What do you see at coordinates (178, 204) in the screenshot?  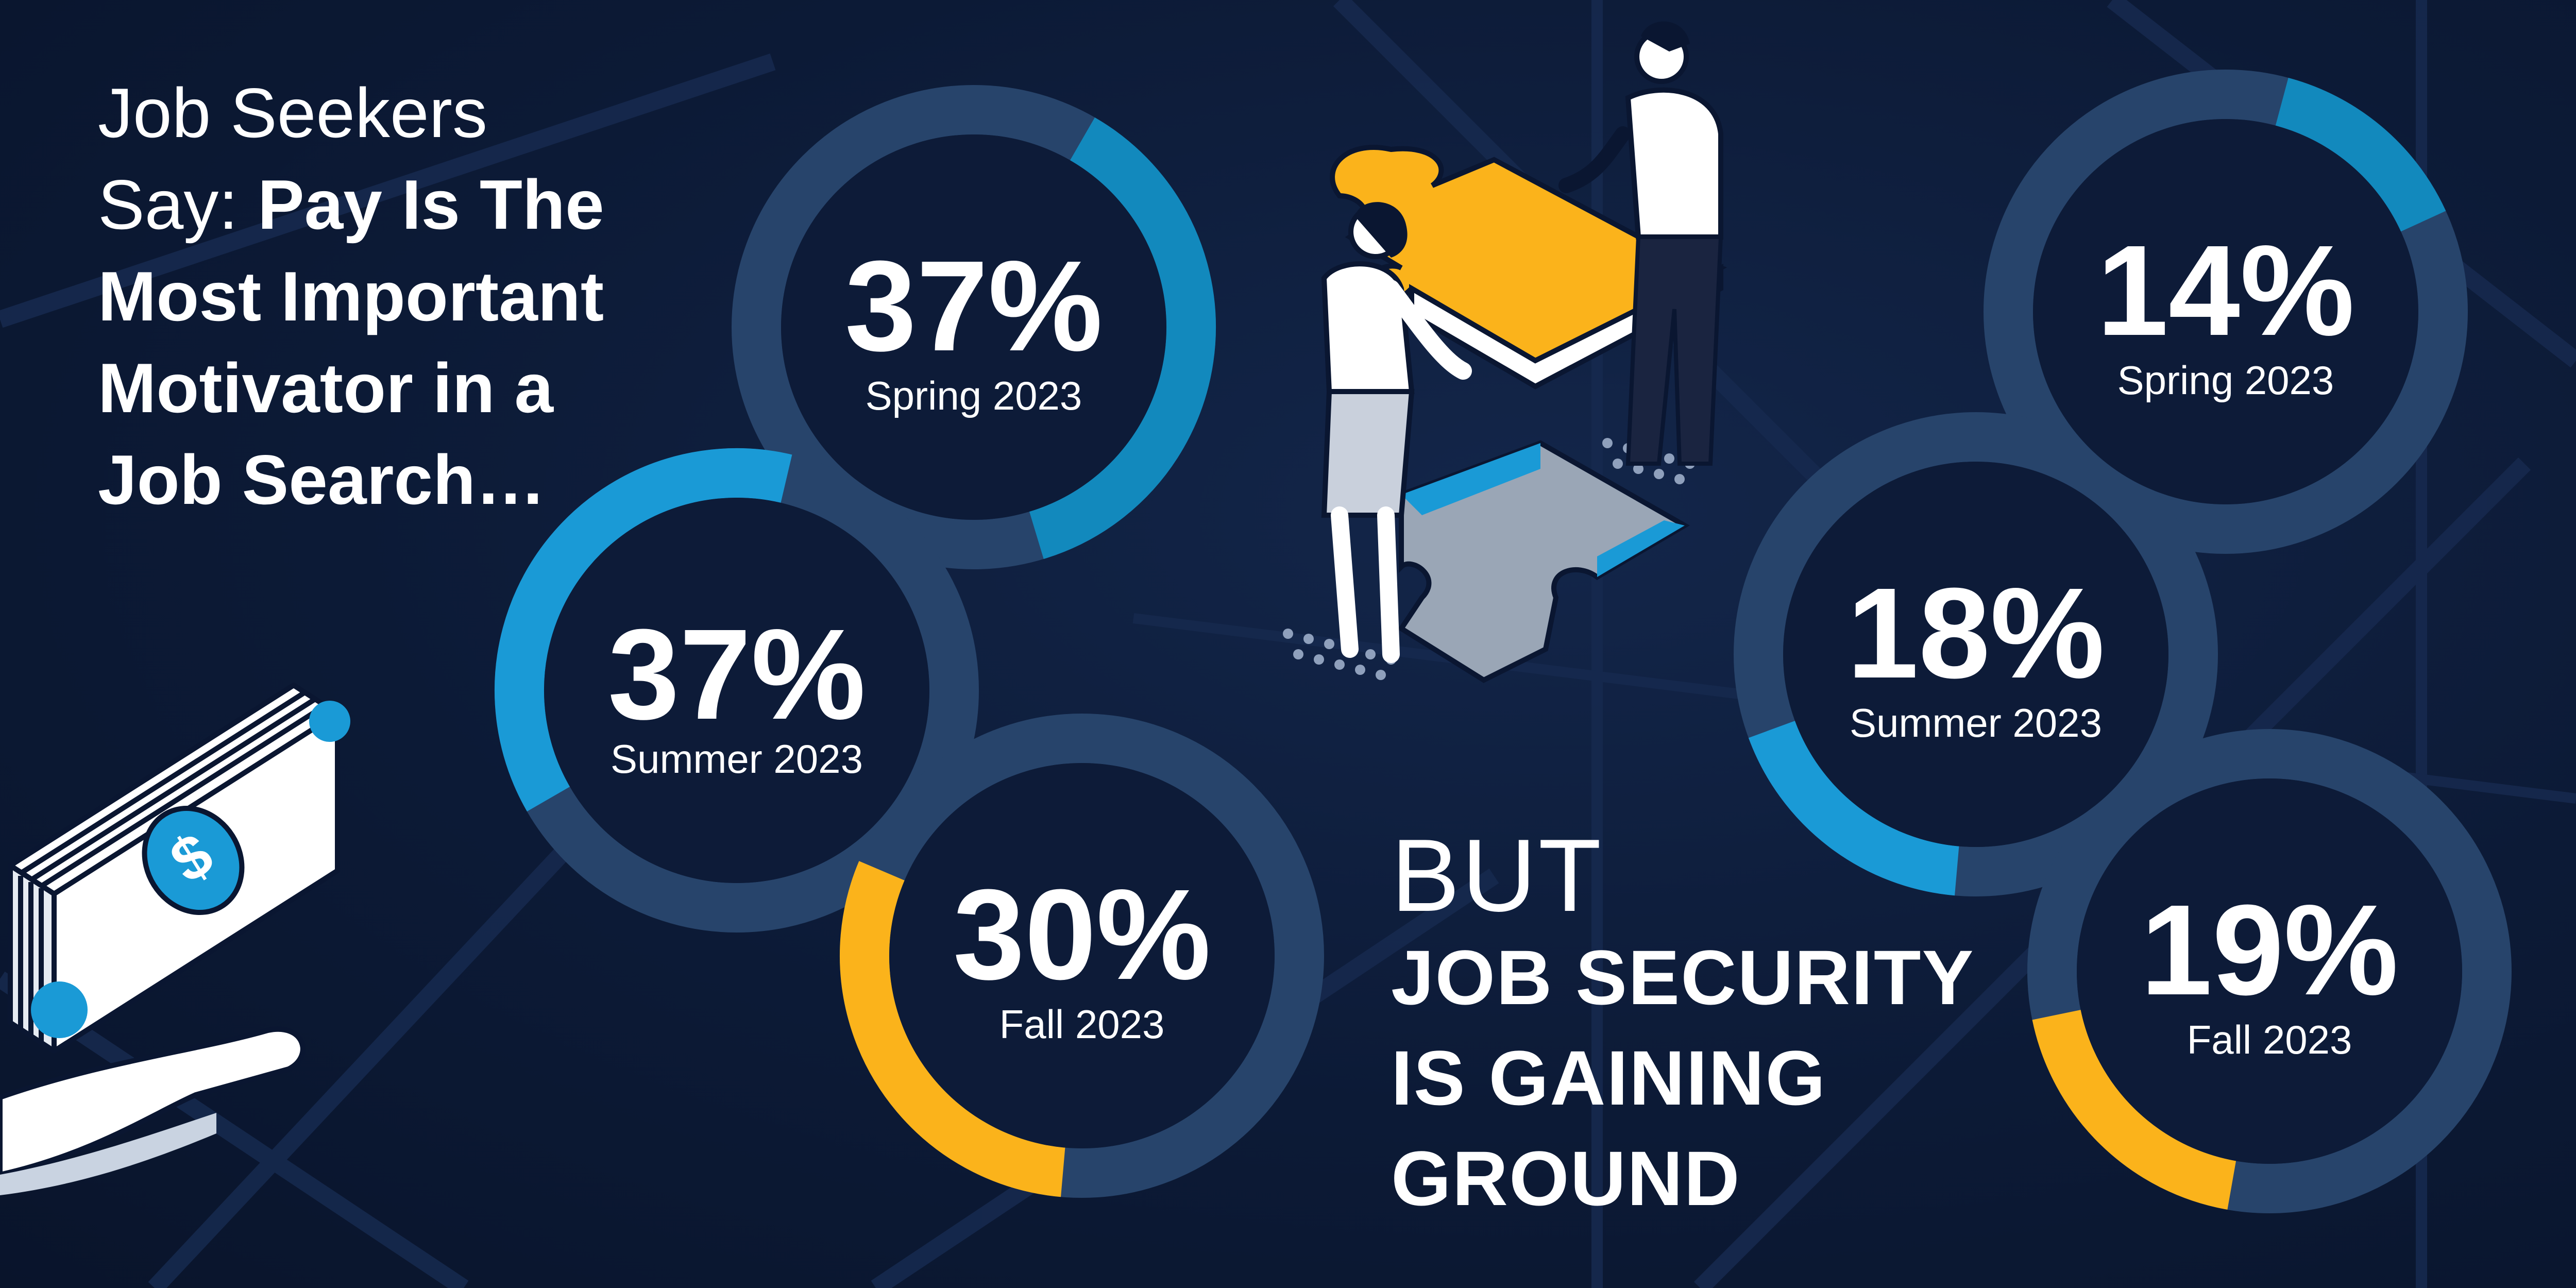 I see `headline-line-2-light: Say:` at bounding box center [178, 204].